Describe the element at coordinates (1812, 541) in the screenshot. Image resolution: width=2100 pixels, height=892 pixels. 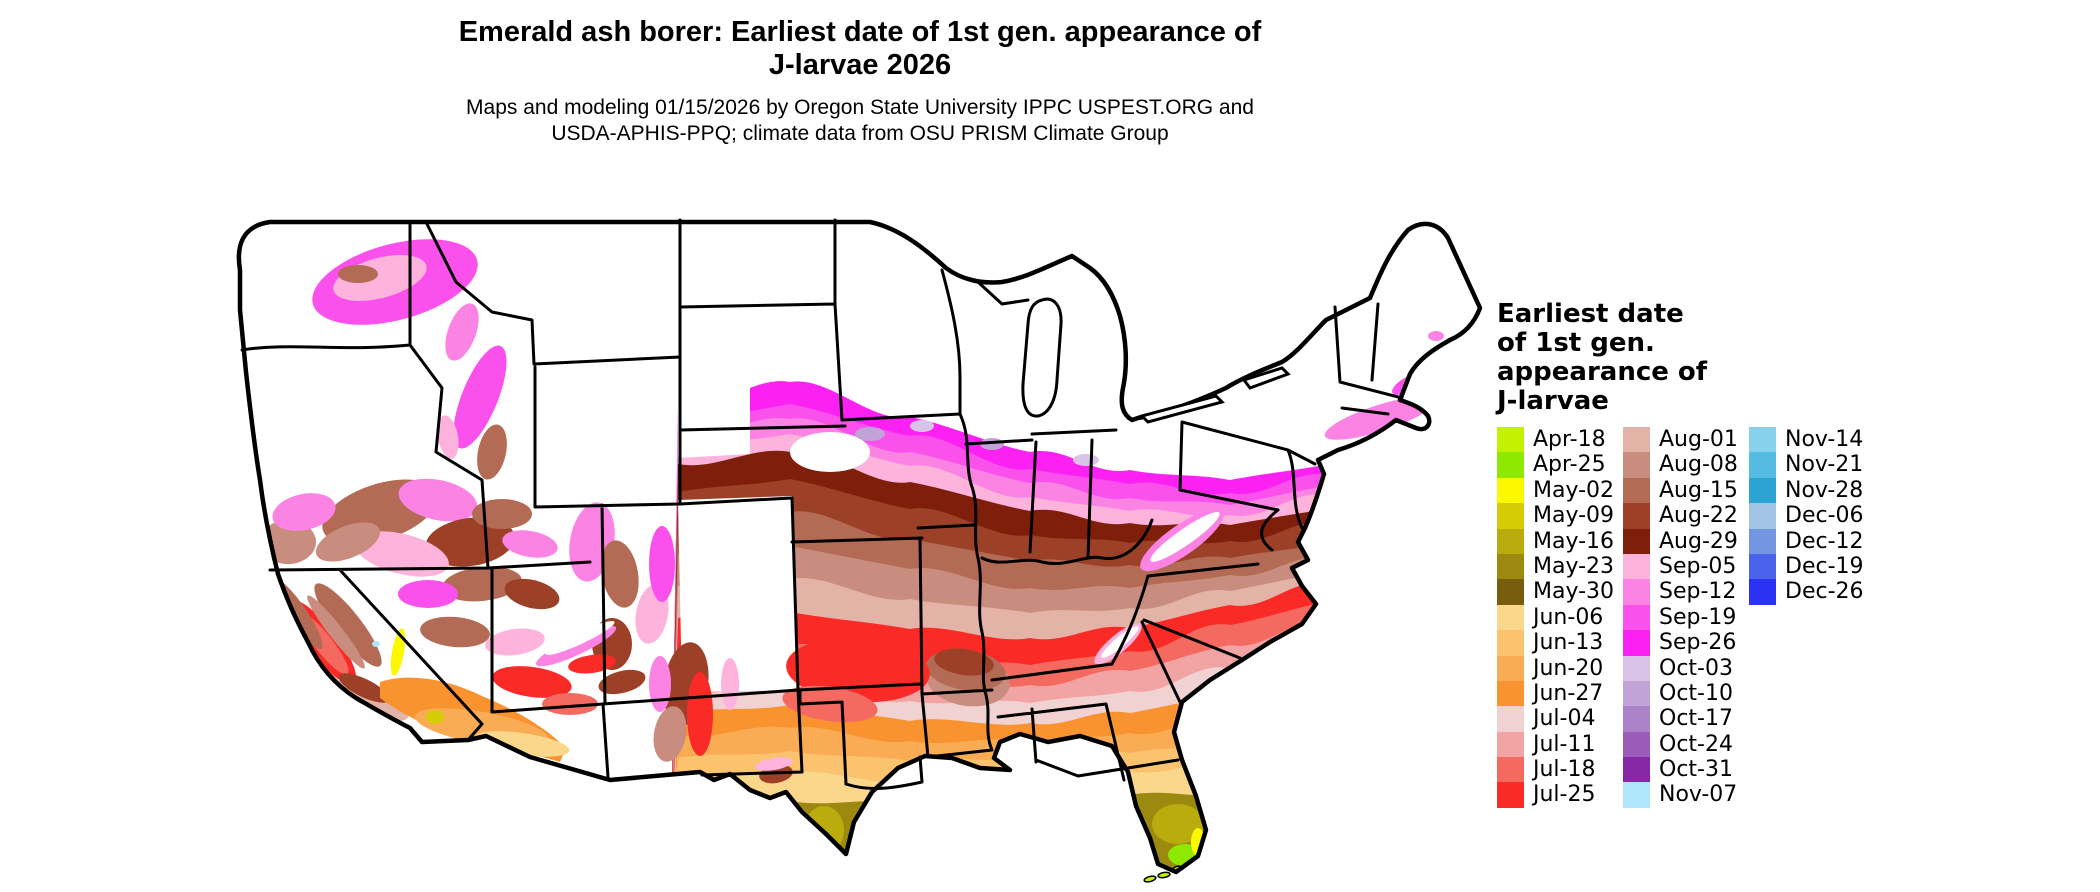
I see `legend-item: Dec-12` at that location.